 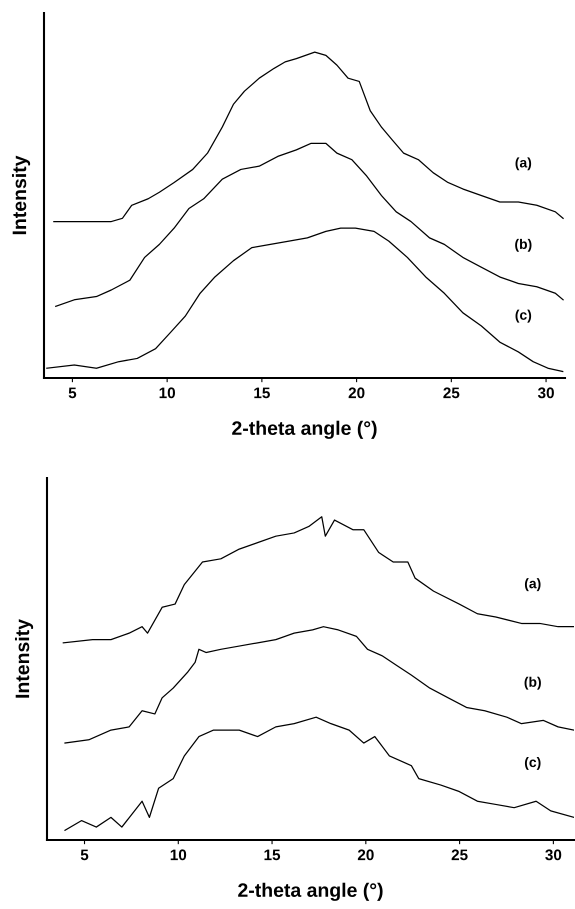 What do you see at coordinates (532, 763) in the screenshot?
I see `text: (c)` at bounding box center [532, 763].